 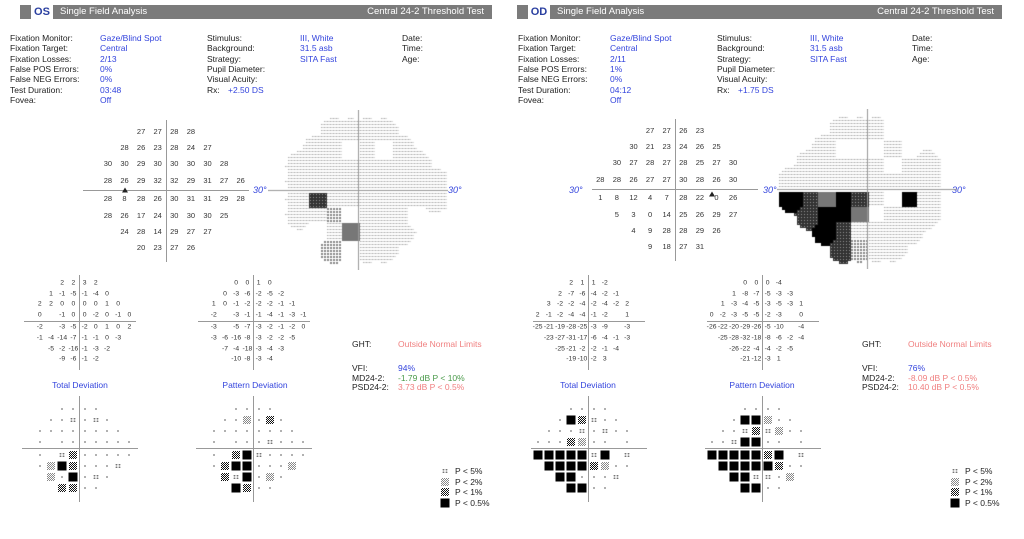 What do you see at coordinates (537, 315) in the screenshot?
I see `total-deviation-value: 2` at bounding box center [537, 315].